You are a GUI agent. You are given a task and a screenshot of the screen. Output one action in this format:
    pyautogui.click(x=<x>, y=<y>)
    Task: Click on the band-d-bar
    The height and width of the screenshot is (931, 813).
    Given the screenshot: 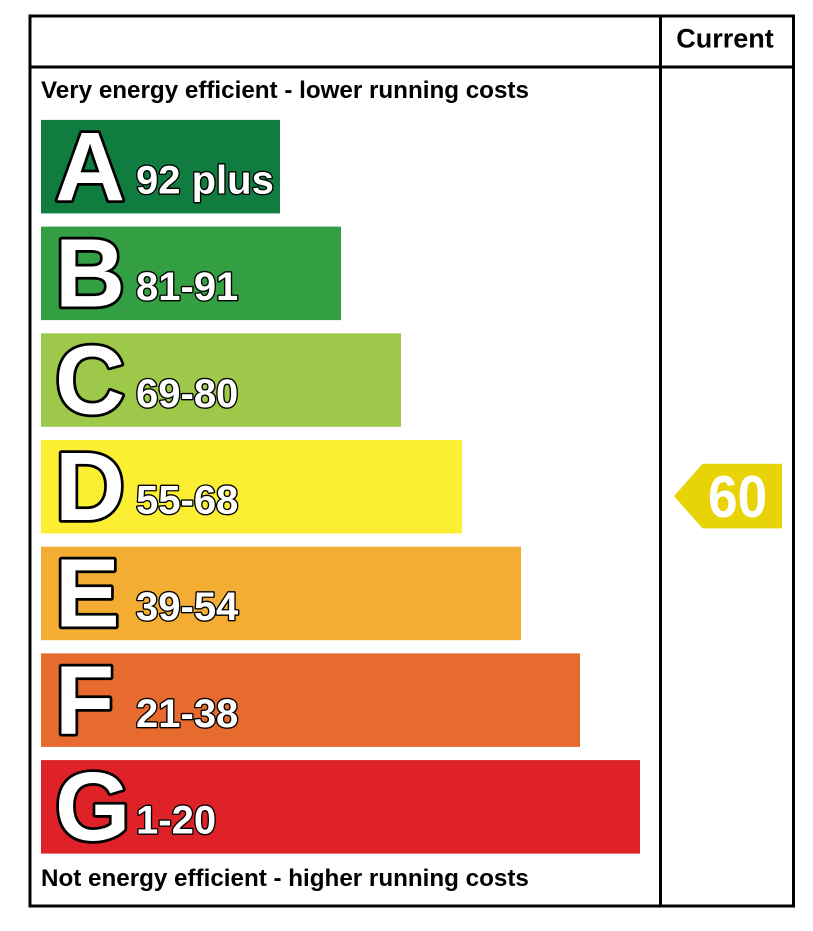 What is the action you would take?
    pyautogui.click(x=251, y=487)
    